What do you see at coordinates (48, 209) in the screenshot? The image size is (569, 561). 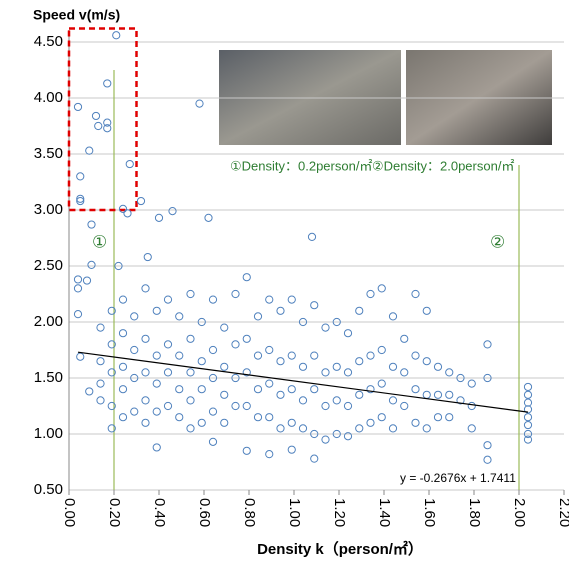 I see `y-tick-label: 3.00` at bounding box center [48, 209].